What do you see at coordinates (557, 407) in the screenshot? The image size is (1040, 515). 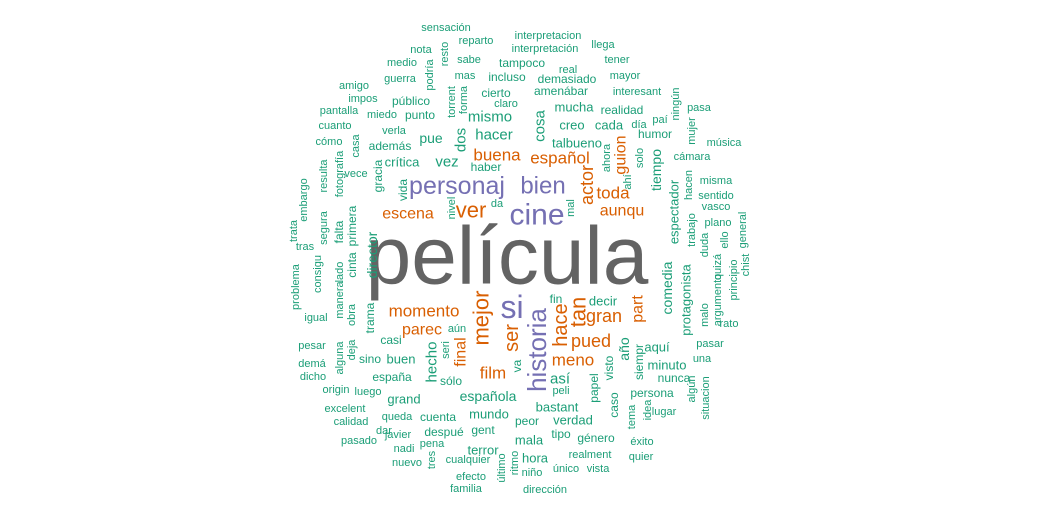 I see `word-bastant: bastant` at bounding box center [557, 407].